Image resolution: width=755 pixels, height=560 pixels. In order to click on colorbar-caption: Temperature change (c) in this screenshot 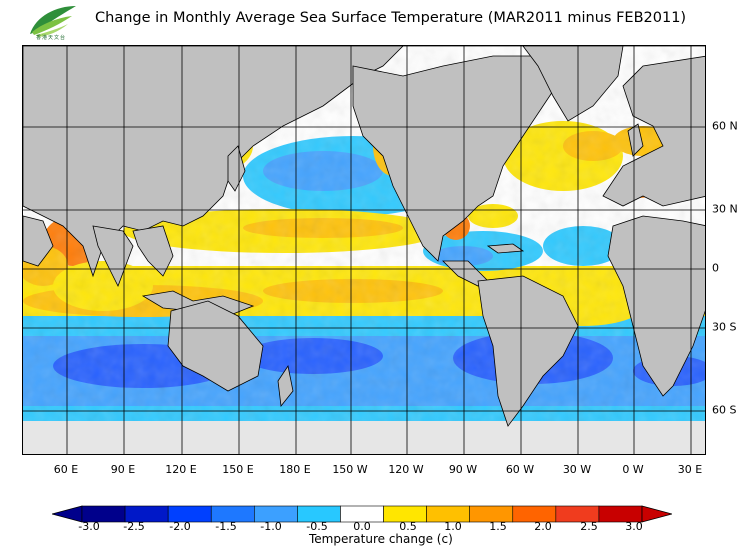, I will do `click(381, 539)`.